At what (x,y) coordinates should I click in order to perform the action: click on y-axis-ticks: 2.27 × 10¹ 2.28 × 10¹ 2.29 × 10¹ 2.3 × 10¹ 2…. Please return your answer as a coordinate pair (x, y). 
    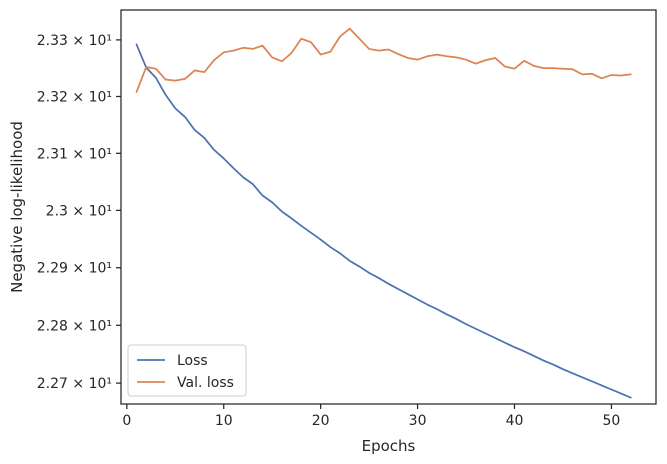
    Looking at the image, I should click on (79, 212).